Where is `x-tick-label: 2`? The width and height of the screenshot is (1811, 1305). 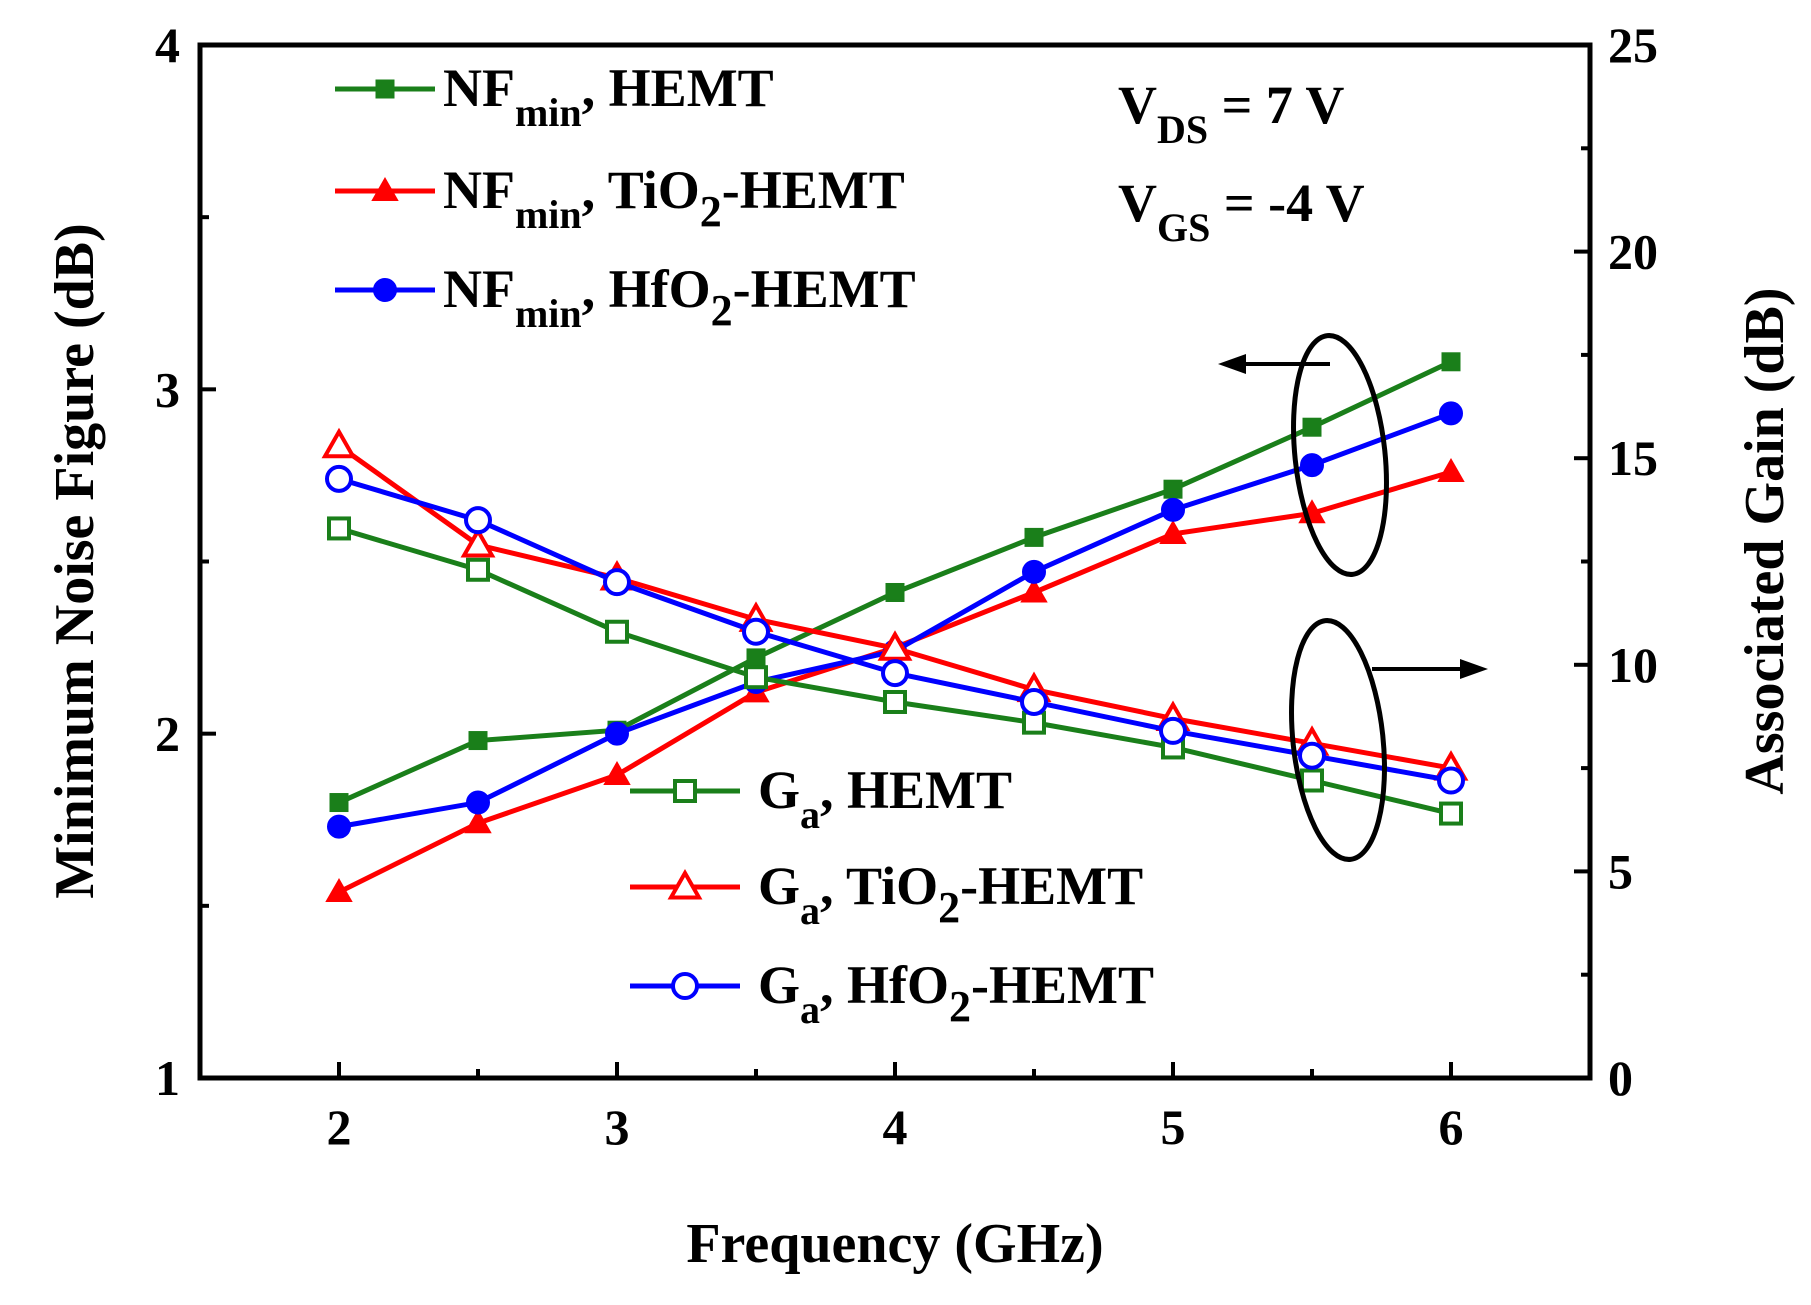 x-tick-label: 2 is located at coordinates (339, 1127).